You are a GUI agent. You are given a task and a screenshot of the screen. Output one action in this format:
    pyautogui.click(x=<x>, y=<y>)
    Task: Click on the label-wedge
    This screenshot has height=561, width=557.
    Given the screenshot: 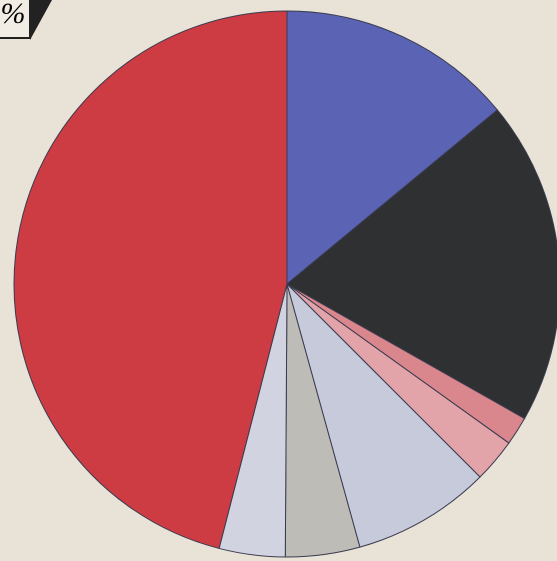 What is the action you would take?
    pyautogui.click(x=41, y=20)
    